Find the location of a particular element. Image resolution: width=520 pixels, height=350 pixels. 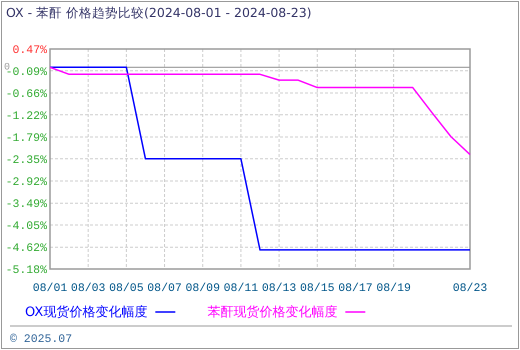

y-tick-label: -1.79% is located at coordinates (27, 138).